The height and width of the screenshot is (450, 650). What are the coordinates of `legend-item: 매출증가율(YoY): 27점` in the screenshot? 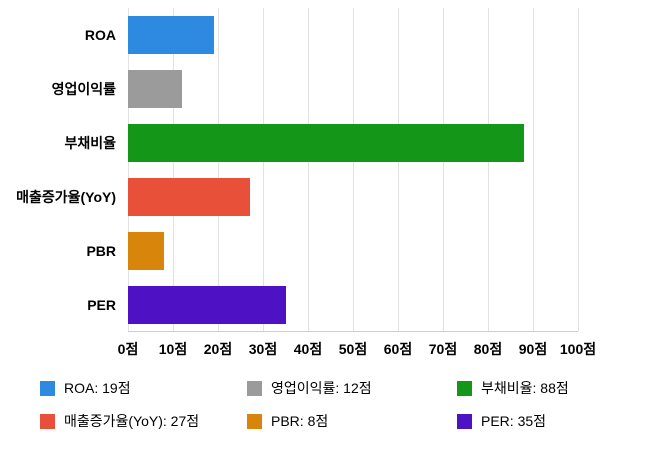 It's located at (143, 421).